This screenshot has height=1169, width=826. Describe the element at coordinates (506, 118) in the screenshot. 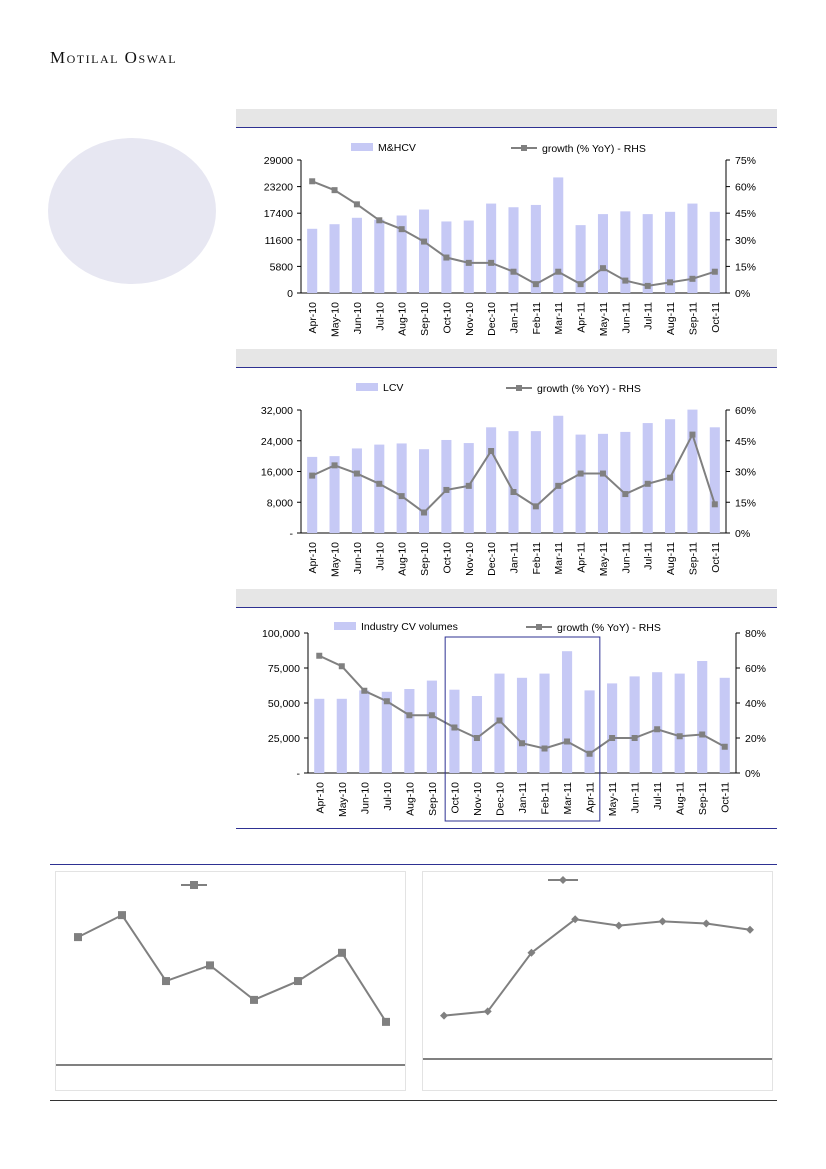

I see `chart1-header-band` at that location.